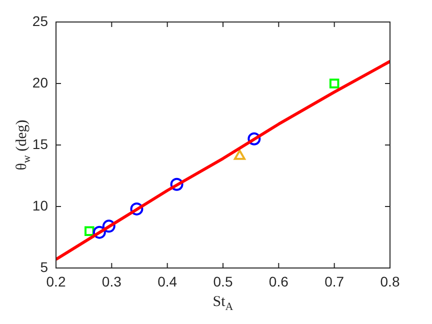 The width and height of the screenshot is (432, 324). What do you see at coordinates (23, 145) in the screenshot?
I see `y-axis-title: θw (deg)` at bounding box center [23, 145].